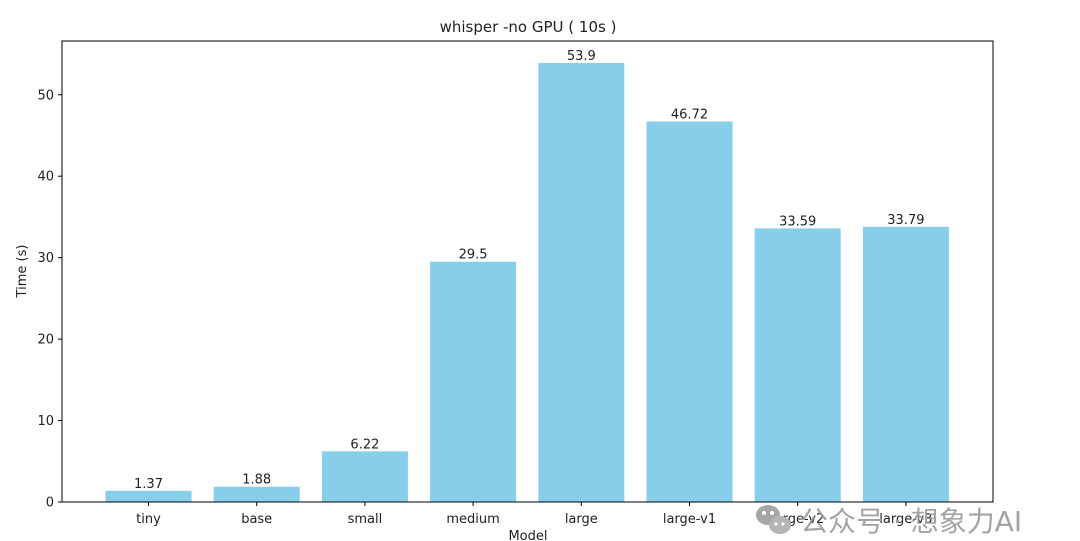  I want to click on data-label-tiny: 1.37, so click(148, 484).